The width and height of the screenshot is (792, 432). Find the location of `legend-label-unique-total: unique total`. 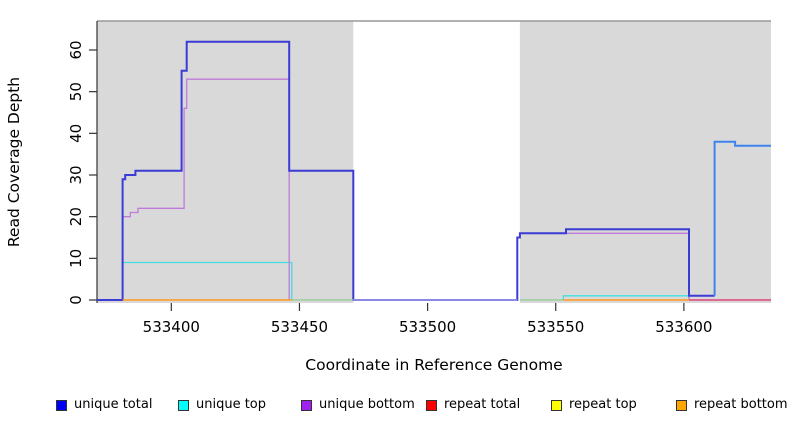

legend-label-unique-total: unique total is located at coordinates (113, 404).